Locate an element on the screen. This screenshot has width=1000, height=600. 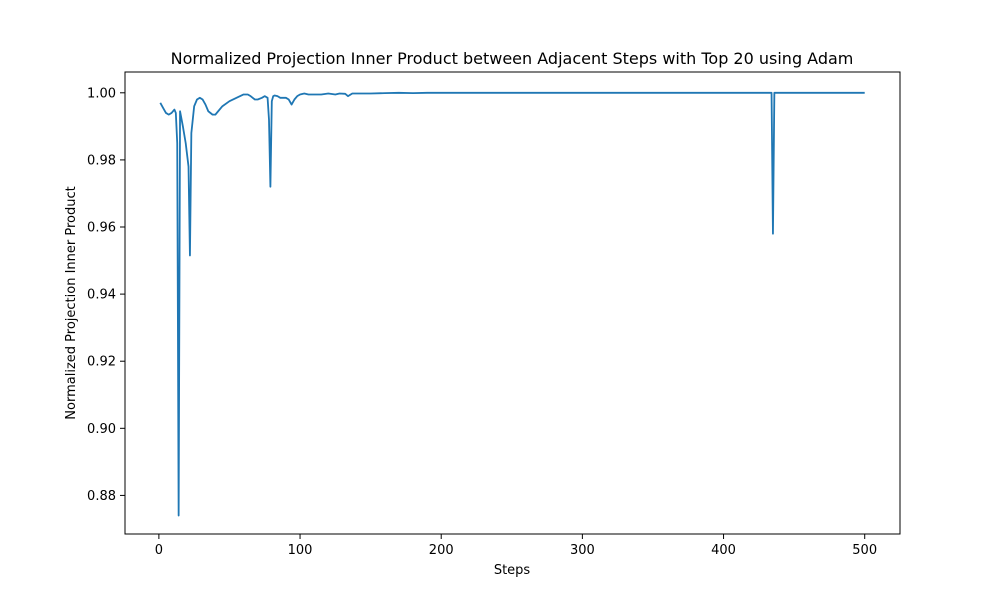
x-axis-title: Steps is located at coordinates (512, 570).